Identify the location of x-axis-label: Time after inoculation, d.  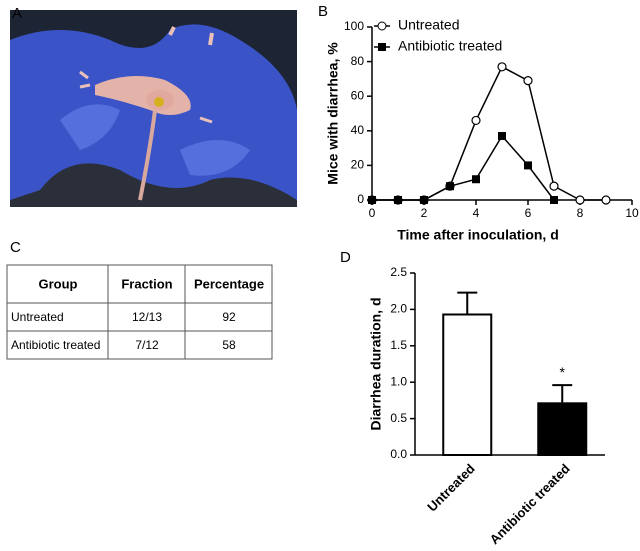
(478, 235).